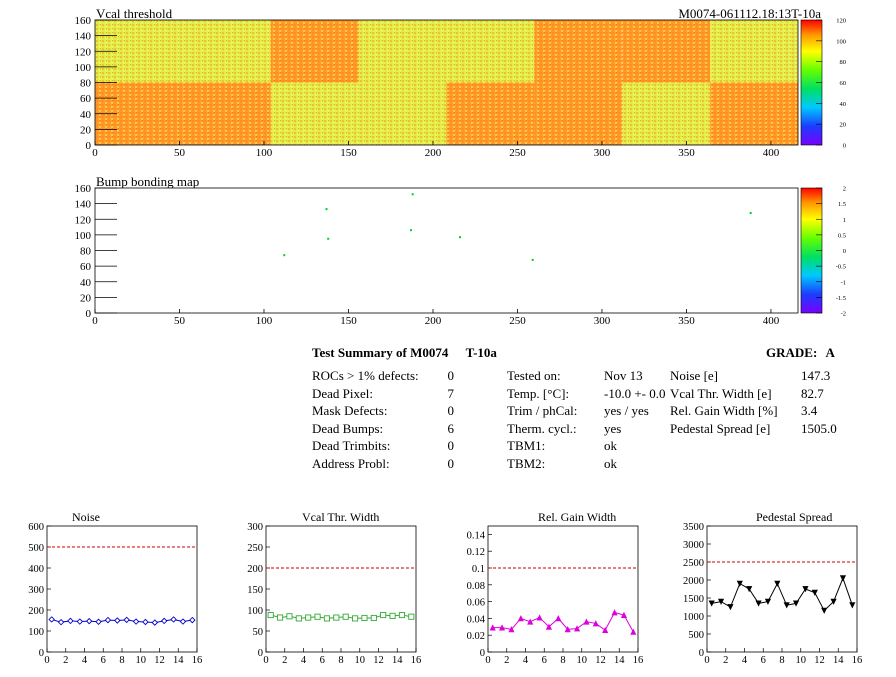 The width and height of the screenshot is (896, 677). Describe the element at coordinates (476, 535) in the screenshot. I see `y-tick-label: 0.14` at that location.